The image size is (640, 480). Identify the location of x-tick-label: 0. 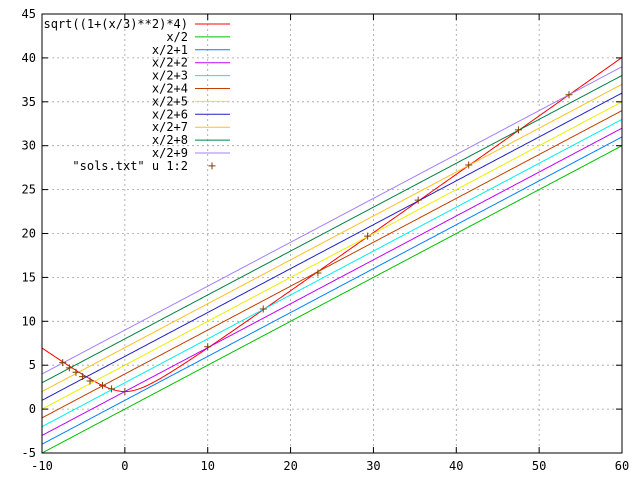
(124, 466).